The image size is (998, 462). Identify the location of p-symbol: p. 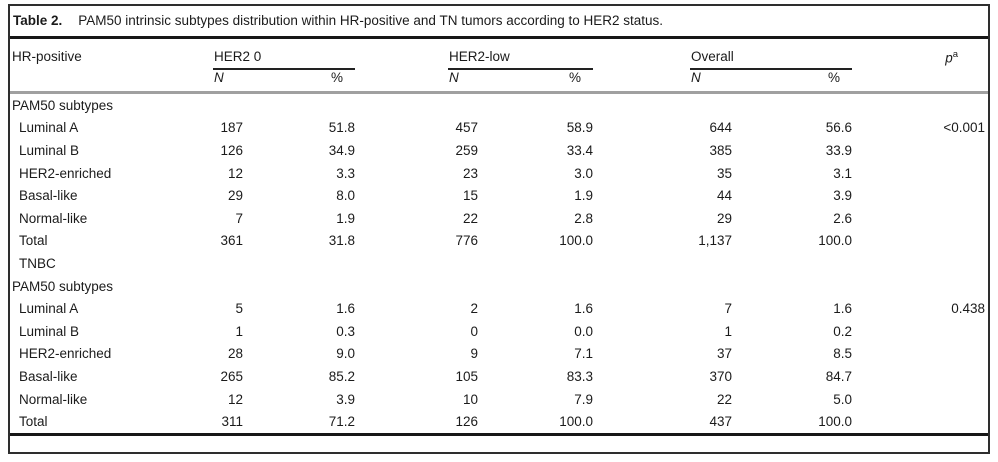
(949, 58).